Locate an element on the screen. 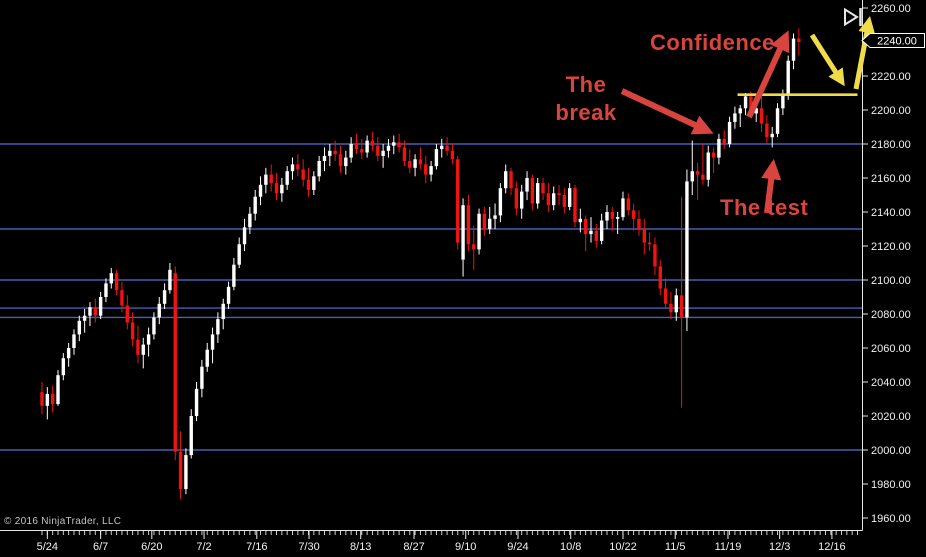 This screenshot has height=557, width=926. break-label: The break is located at coordinates (586, 99).